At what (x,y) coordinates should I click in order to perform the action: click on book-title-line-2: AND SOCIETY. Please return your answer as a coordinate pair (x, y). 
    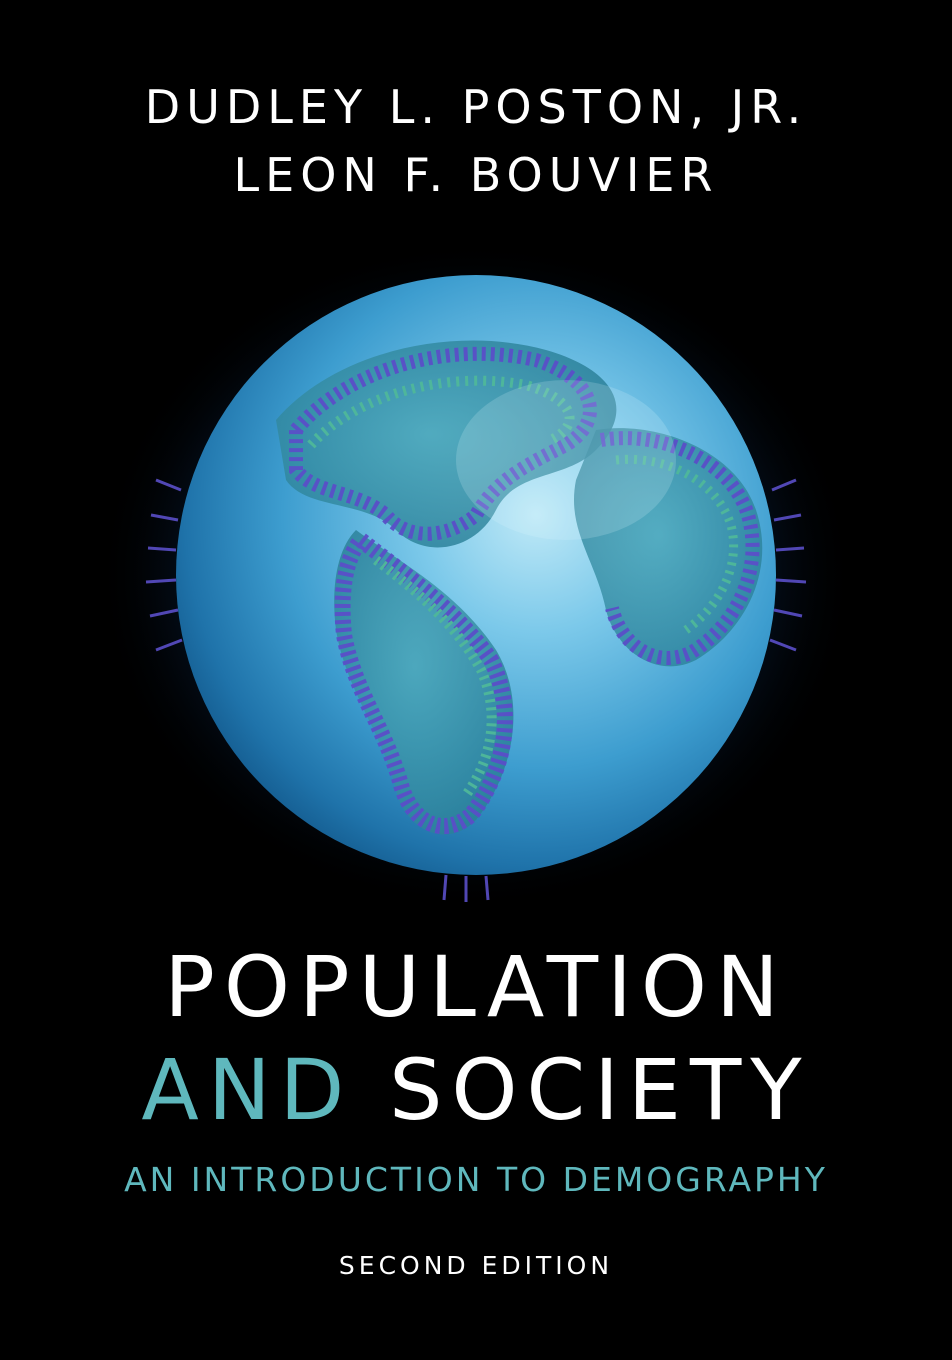
    Looking at the image, I should click on (476, 1090).